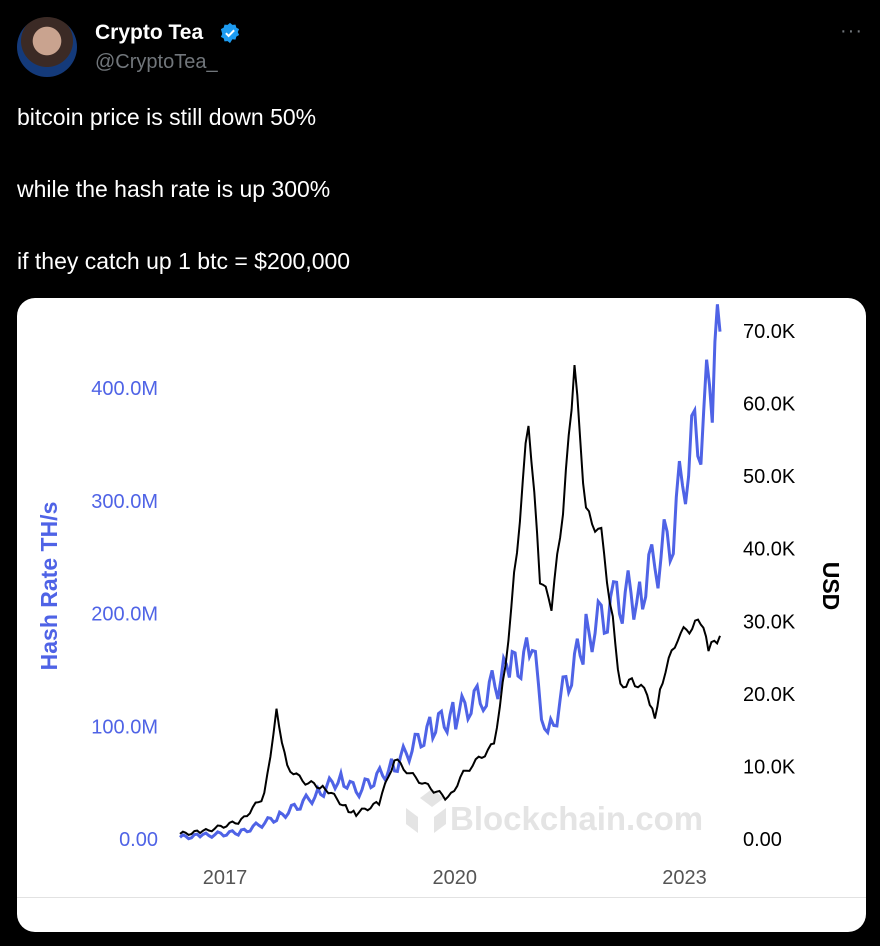 Image resolution: width=880 pixels, height=946 pixels. I want to click on watermark-text: Blockchain.com, so click(576, 818).